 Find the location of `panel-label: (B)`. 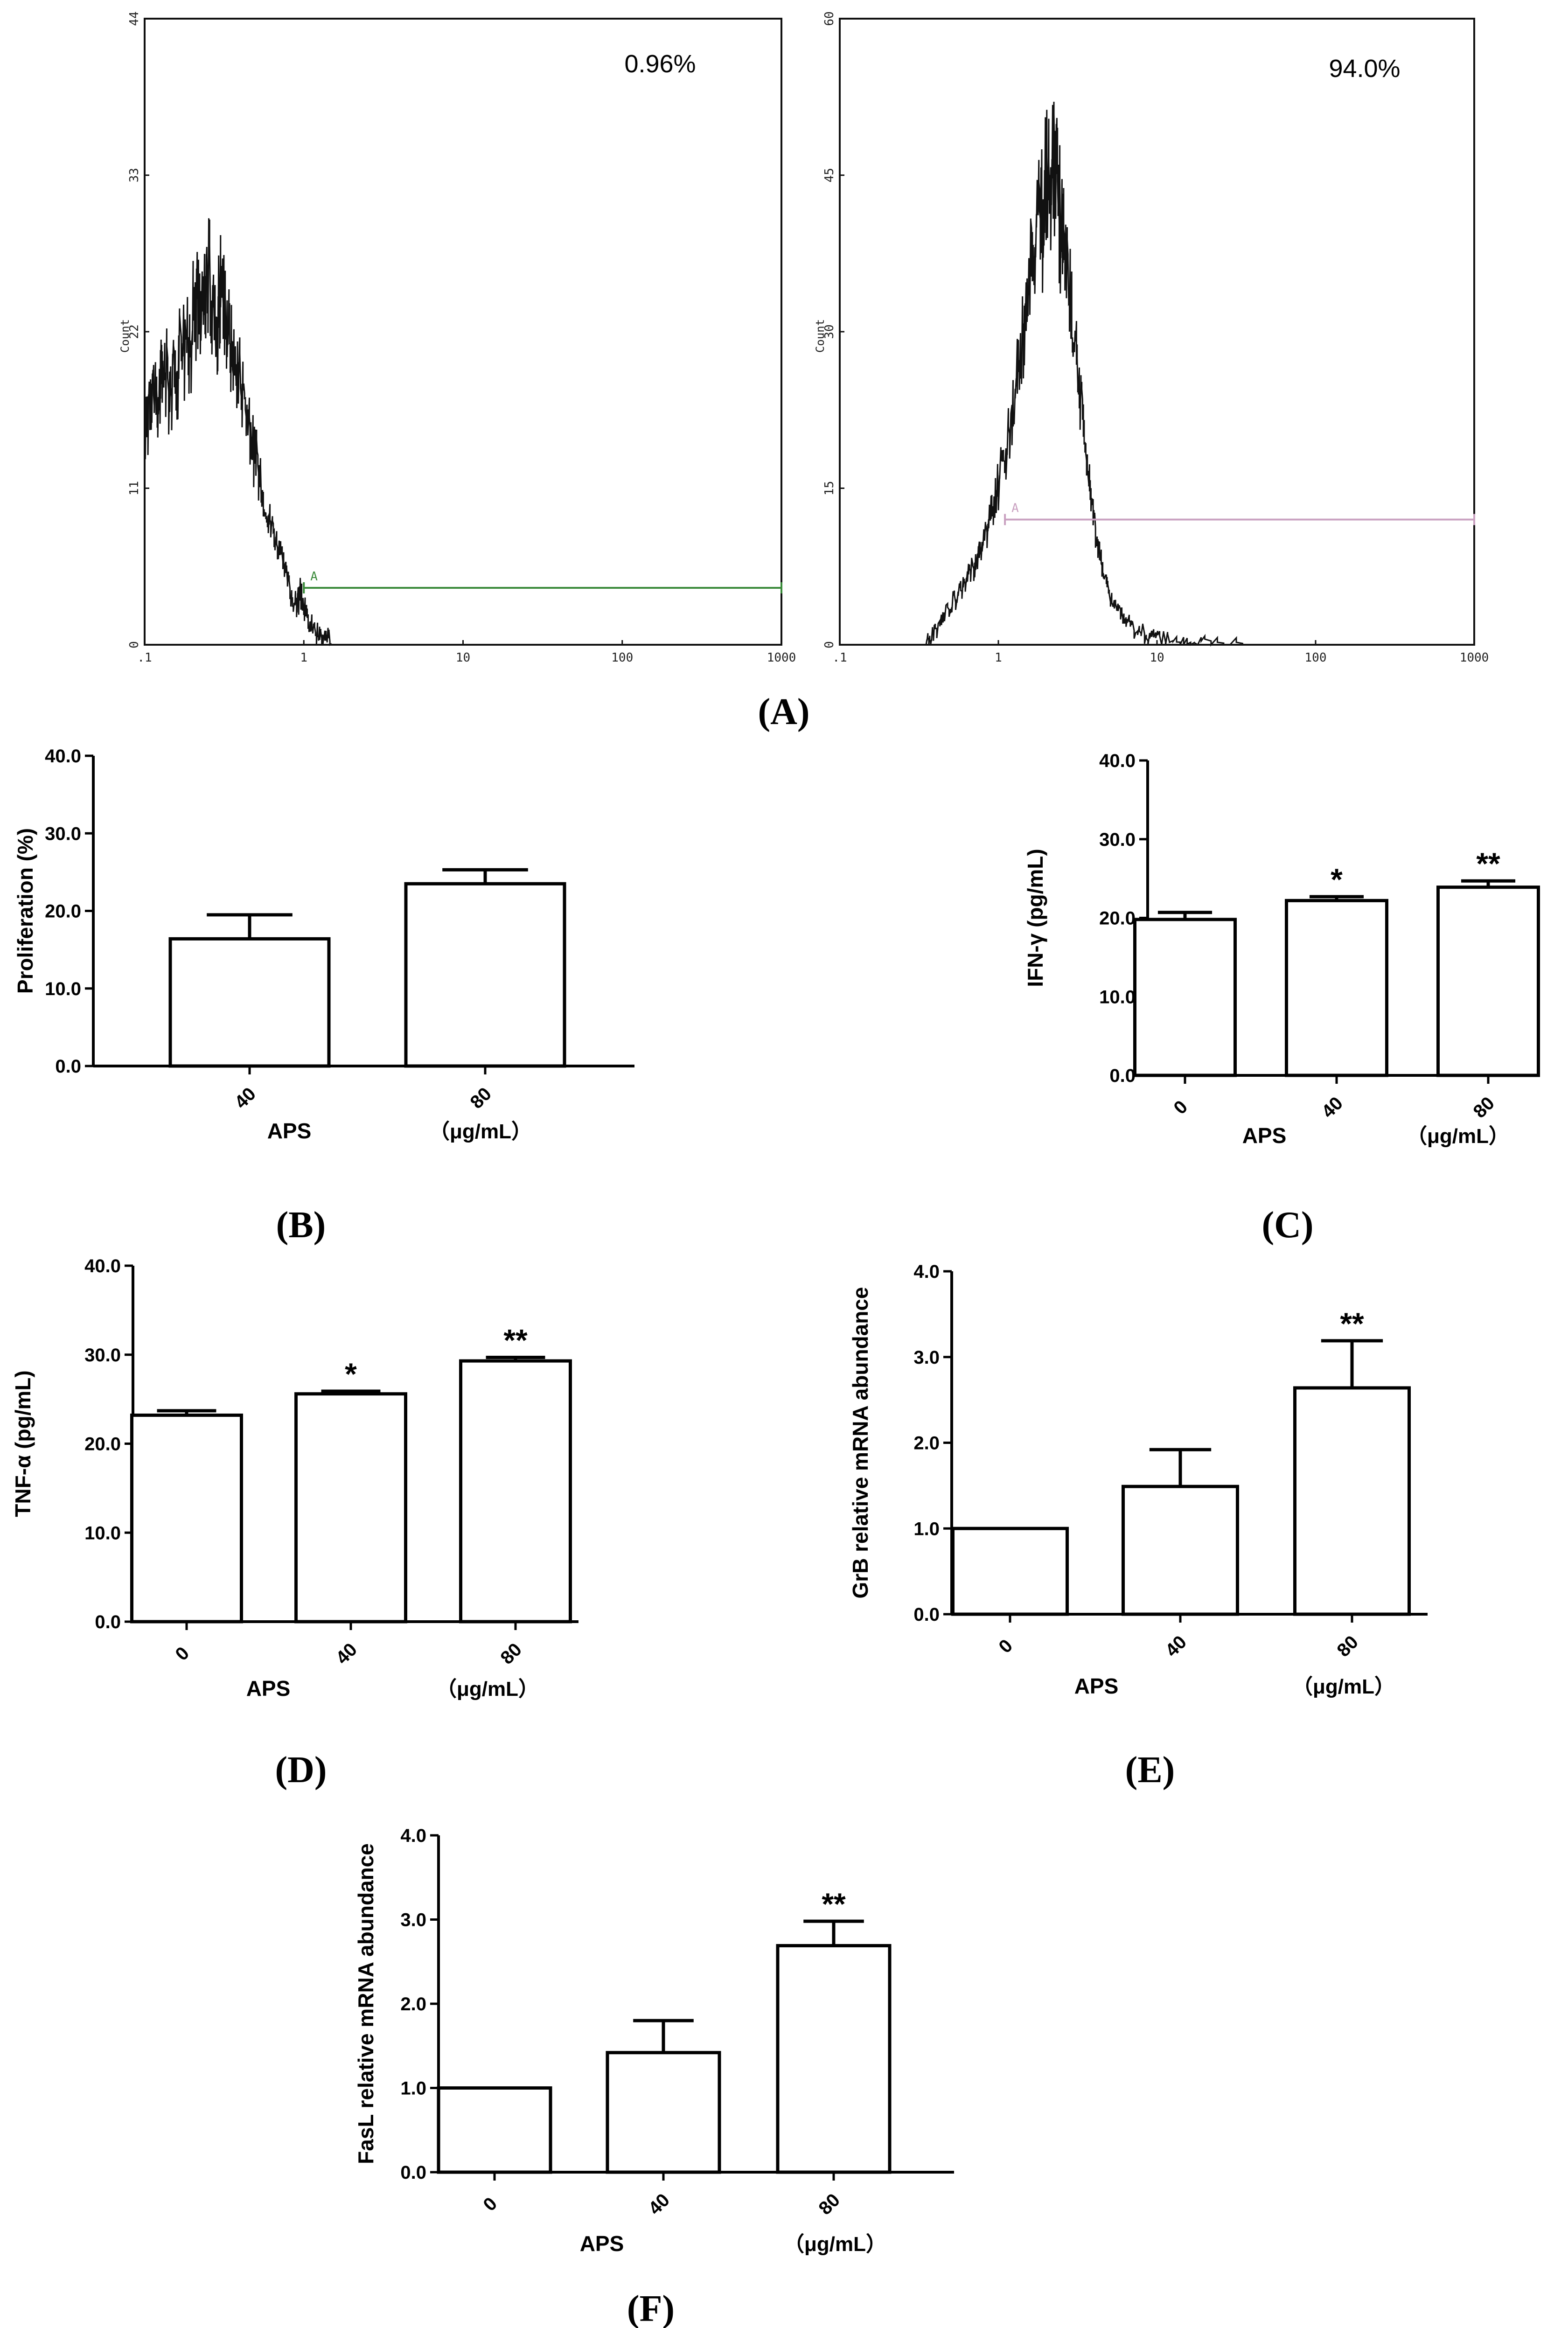

panel-label: (B) is located at coordinates (301, 1225).